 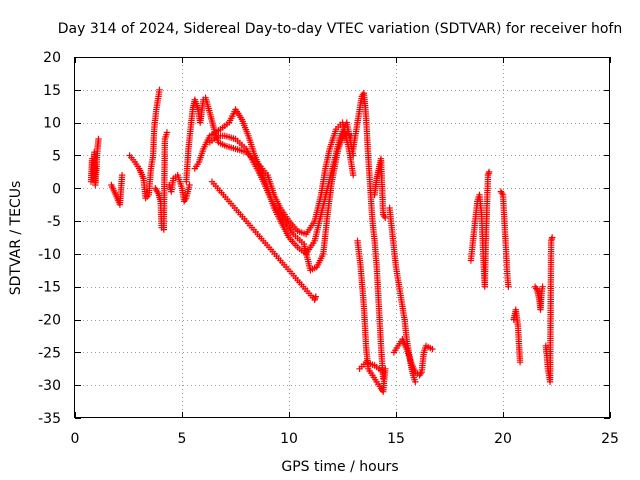 What do you see at coordinates (49, 321) in the screenshot?
I see `y-tick-label: -20` at bounding box center [49, 321].